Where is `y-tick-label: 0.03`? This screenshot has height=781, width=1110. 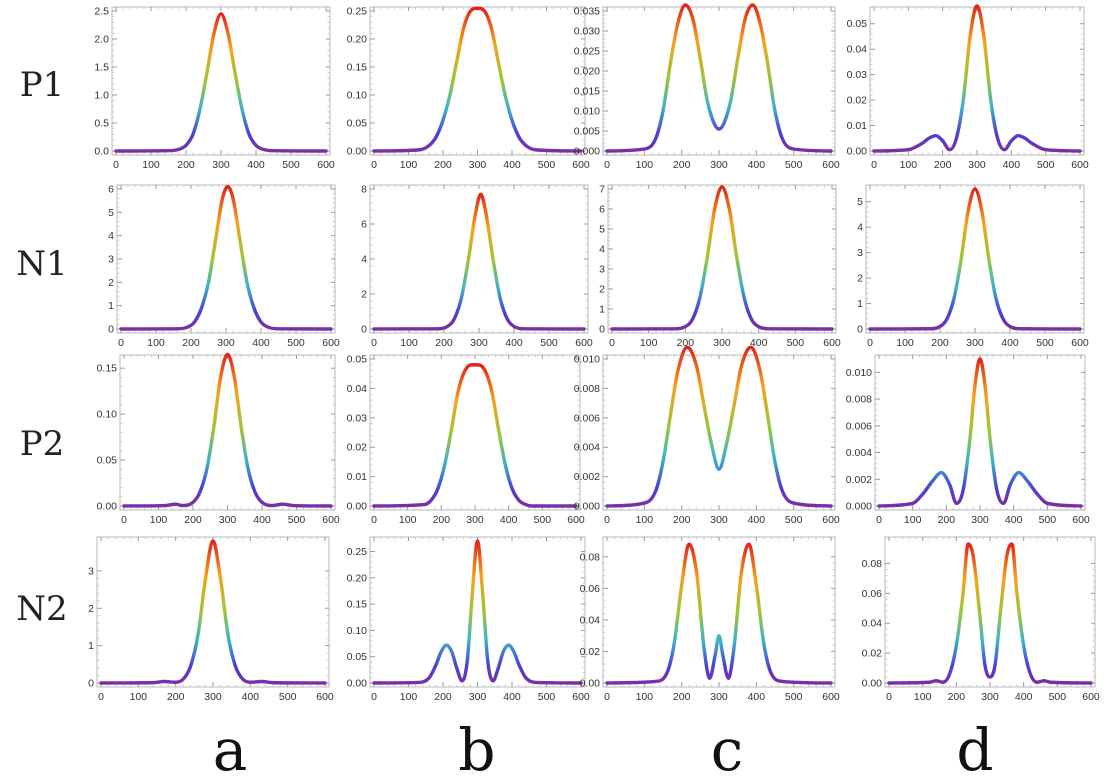
y-tick-label: 0.03 is located at coordinates (857, 75).